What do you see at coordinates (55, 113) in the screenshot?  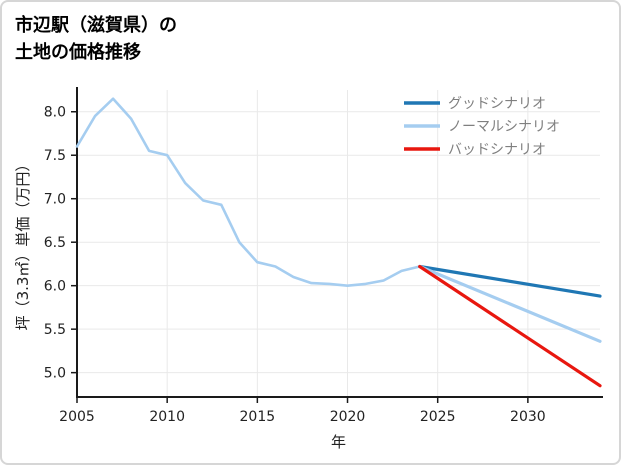 I see `y-tick-label: 8.0` at bounding box center [55, 113].